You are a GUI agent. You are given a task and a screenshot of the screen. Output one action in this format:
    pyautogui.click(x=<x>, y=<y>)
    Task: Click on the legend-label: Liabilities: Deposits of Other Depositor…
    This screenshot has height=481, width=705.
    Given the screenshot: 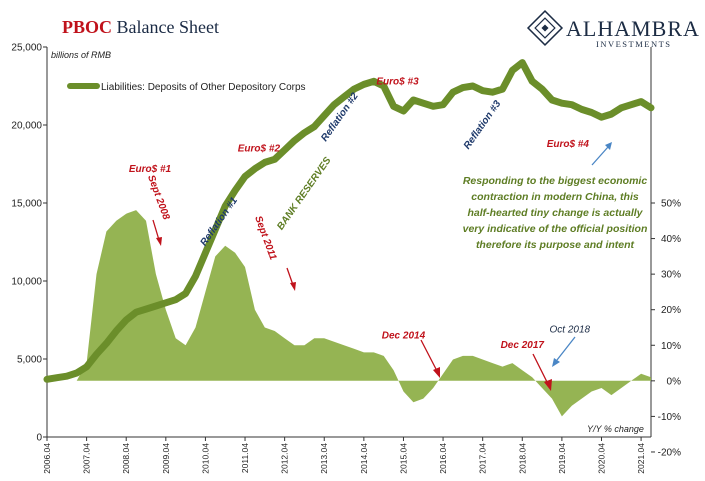 What is the action you would take?
    pyautogui.click(x=203, y=87)
    